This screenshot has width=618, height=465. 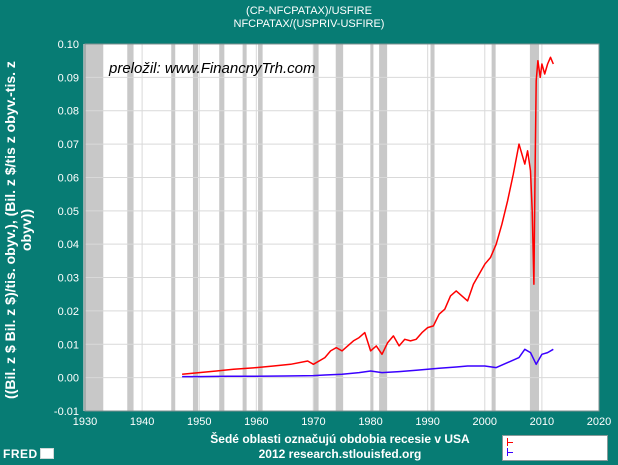 I want to click on y-tick-label-9: 0.08, so click(x=68, y=112).